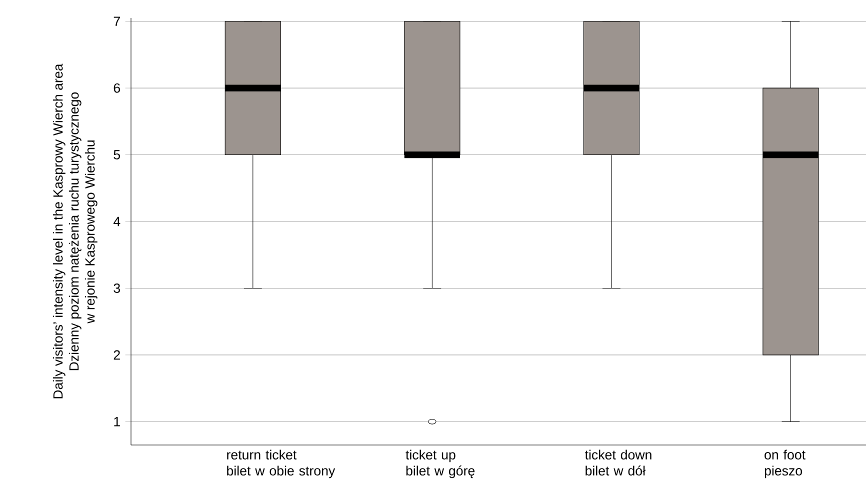 The image size is (866, 503). What do you see at coordinates (440, 464) in the screenshot?
I see `x-tick-label: ticket up bilet w górę` at bounding box center [440, 464].